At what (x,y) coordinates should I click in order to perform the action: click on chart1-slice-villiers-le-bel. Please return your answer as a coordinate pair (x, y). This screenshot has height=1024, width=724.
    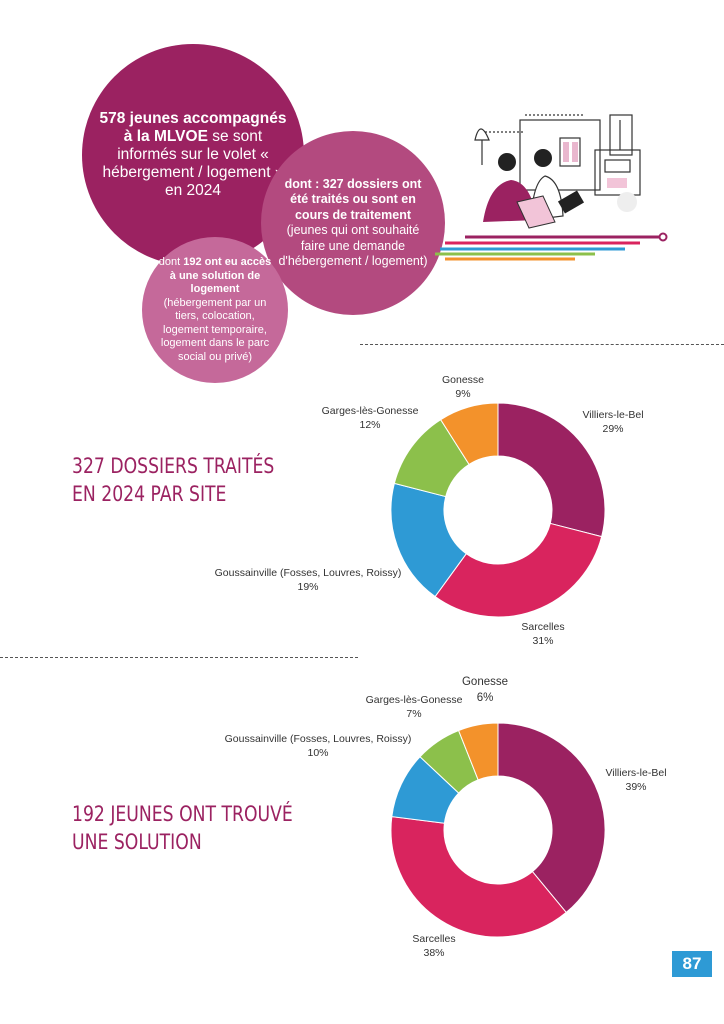
    Looking at the image, I should click on (551, 470).